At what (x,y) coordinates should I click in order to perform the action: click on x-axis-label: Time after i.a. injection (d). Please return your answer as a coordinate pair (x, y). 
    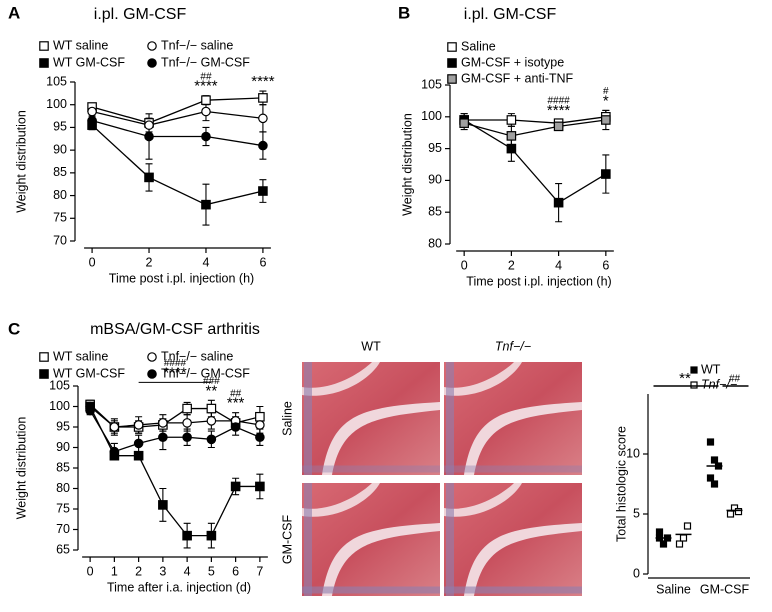
    Looking at the image, I should click on (179, 587).